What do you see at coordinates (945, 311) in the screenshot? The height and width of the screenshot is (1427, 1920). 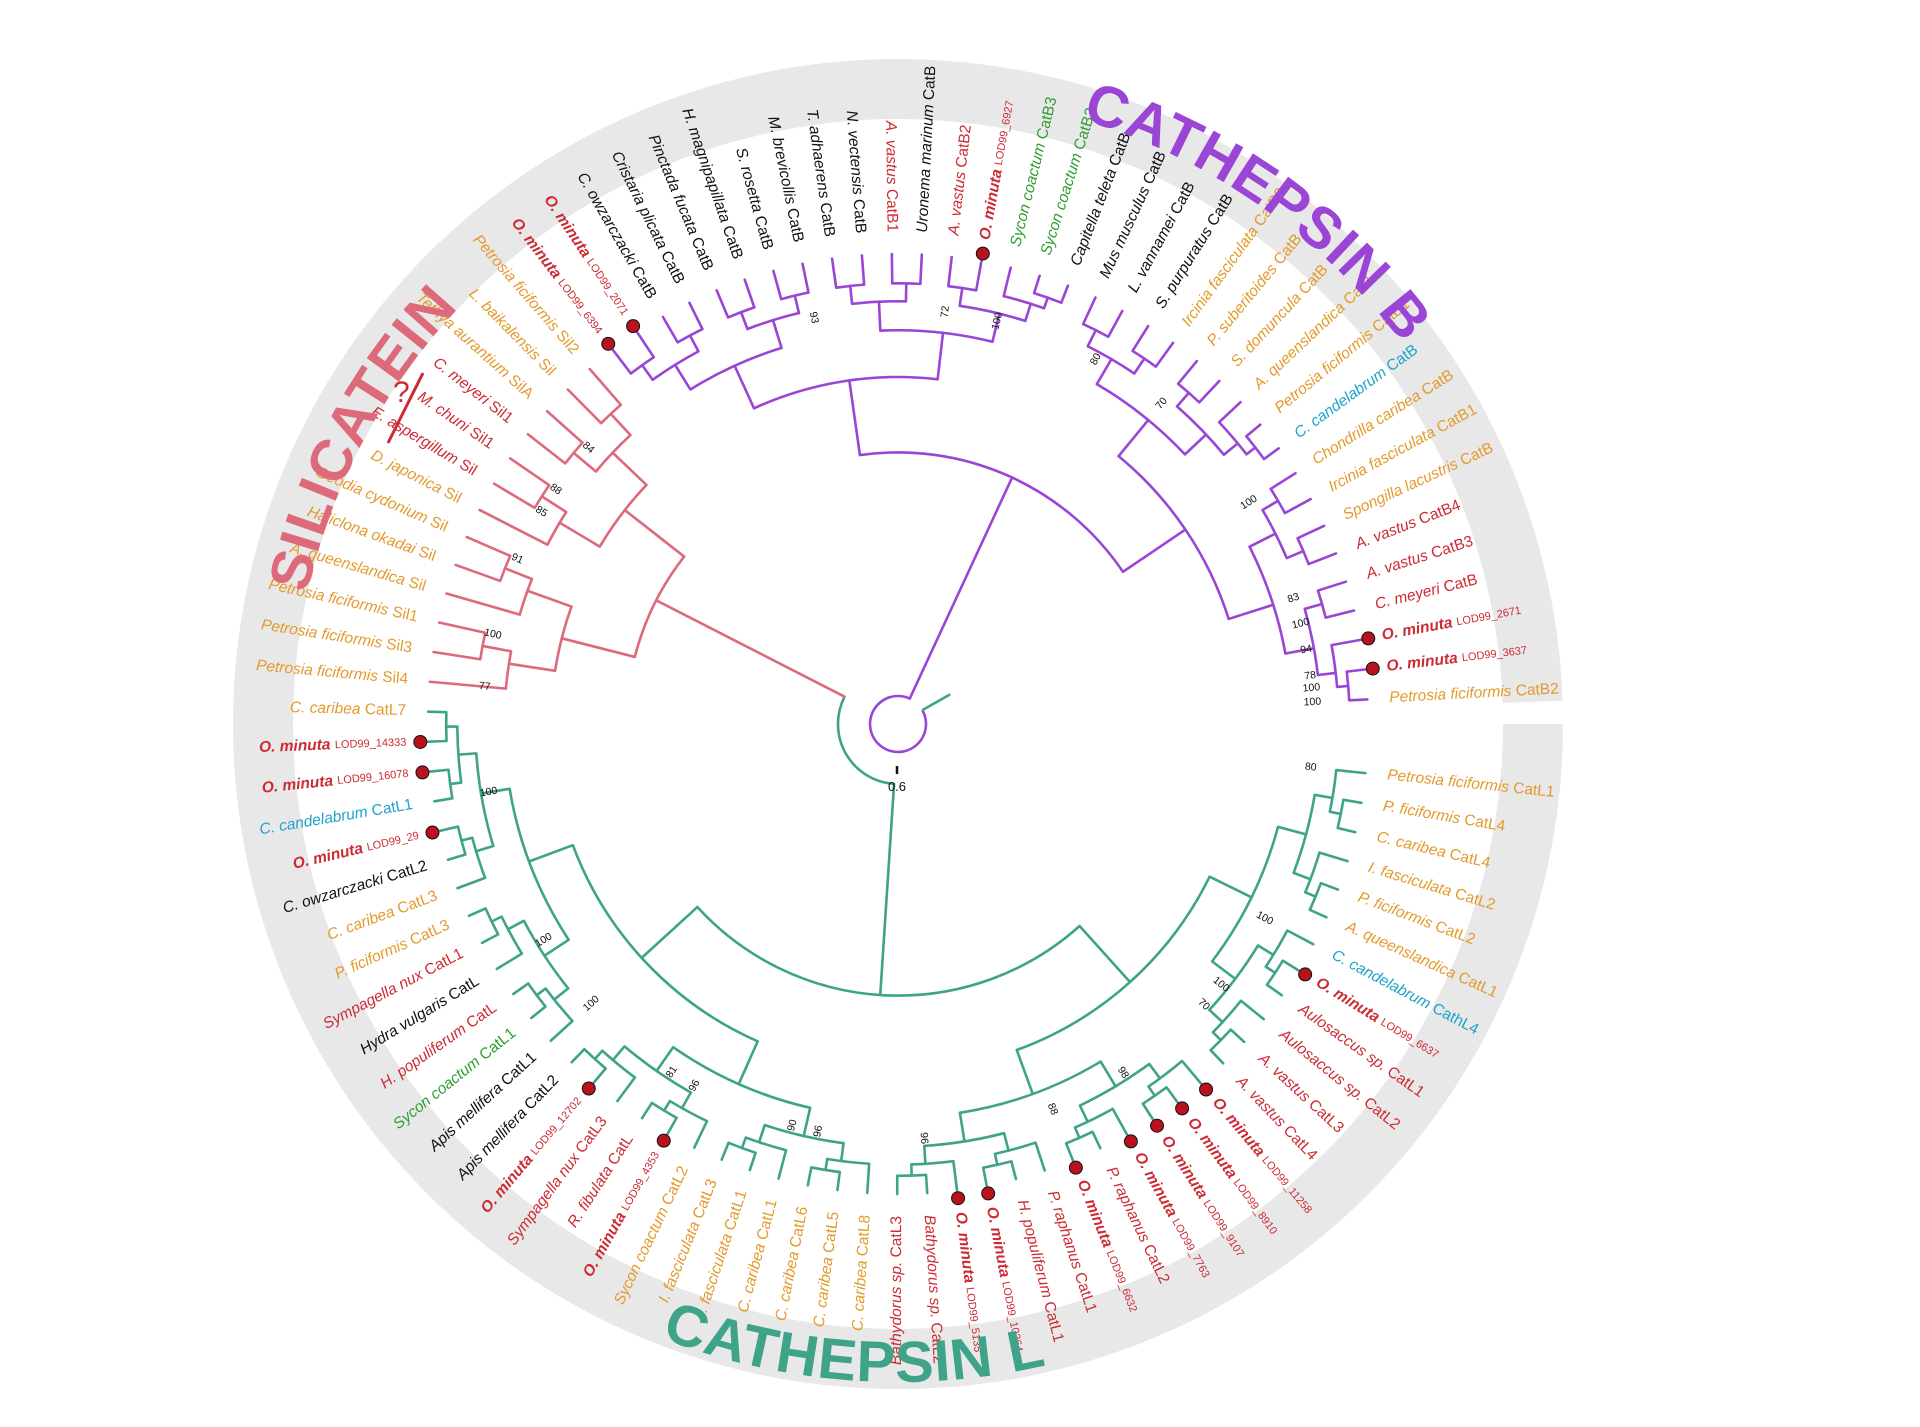 I see `support-value: 72` at bounding box center [945, 311].